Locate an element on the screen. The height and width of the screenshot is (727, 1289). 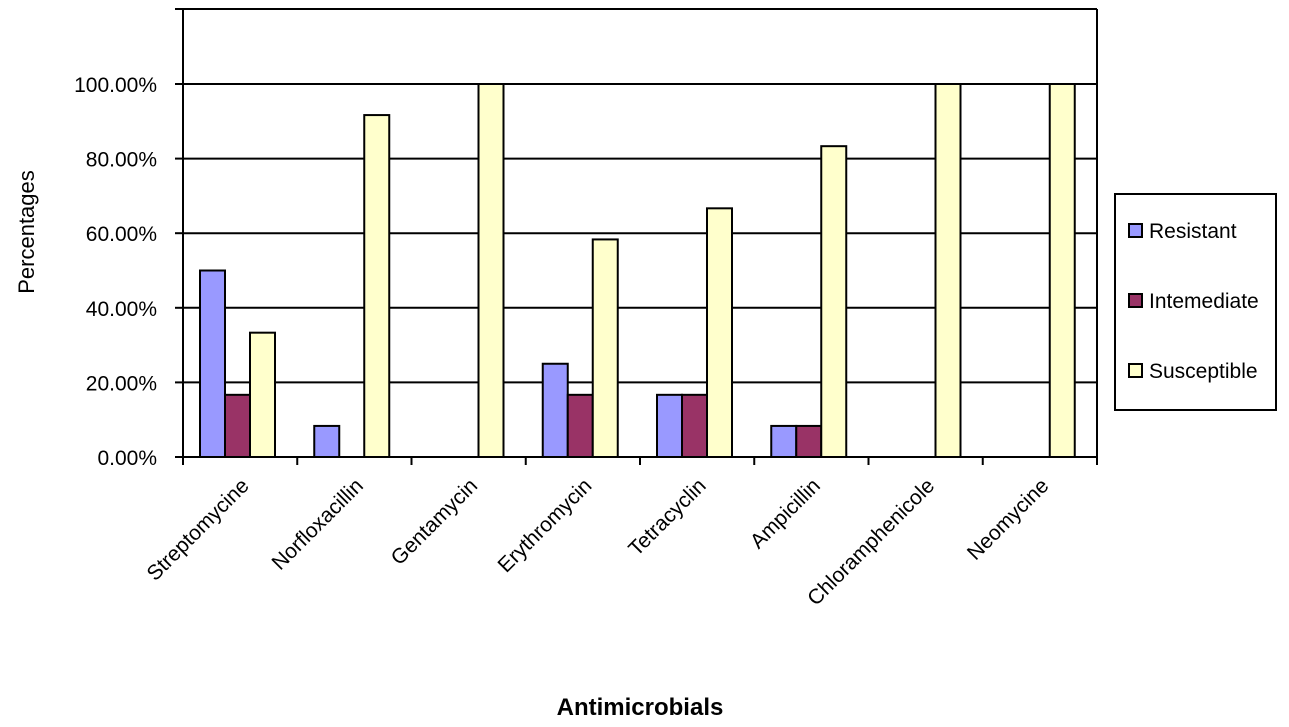
bar-resistant-streptomycine is located at coordinates (212, 363).